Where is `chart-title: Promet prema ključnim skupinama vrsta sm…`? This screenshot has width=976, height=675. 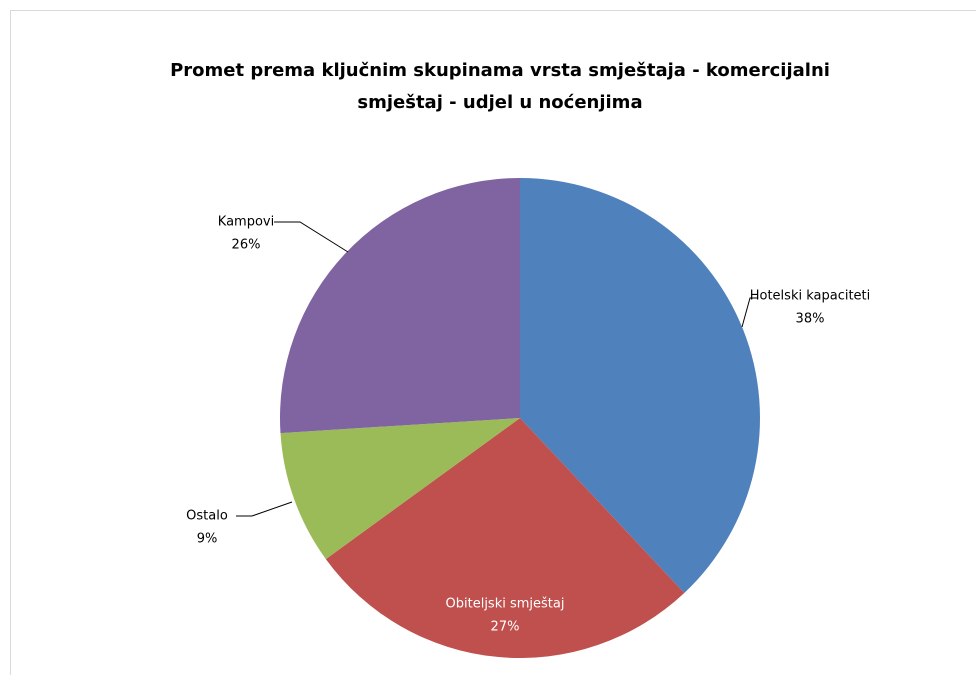 chart-title: Promet prema ključnim skupinama vrsta sm… is located at coordinates (500, 86).